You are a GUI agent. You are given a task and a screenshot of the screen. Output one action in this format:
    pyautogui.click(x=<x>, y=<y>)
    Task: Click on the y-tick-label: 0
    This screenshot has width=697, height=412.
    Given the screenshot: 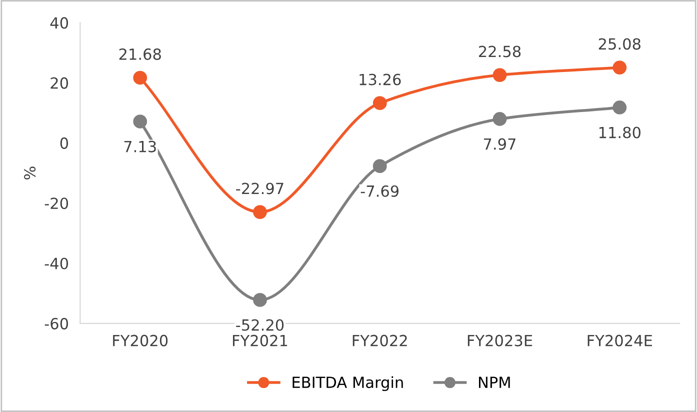 What is the action you would take?
    pyautogui.click(x=64, y=143)
    